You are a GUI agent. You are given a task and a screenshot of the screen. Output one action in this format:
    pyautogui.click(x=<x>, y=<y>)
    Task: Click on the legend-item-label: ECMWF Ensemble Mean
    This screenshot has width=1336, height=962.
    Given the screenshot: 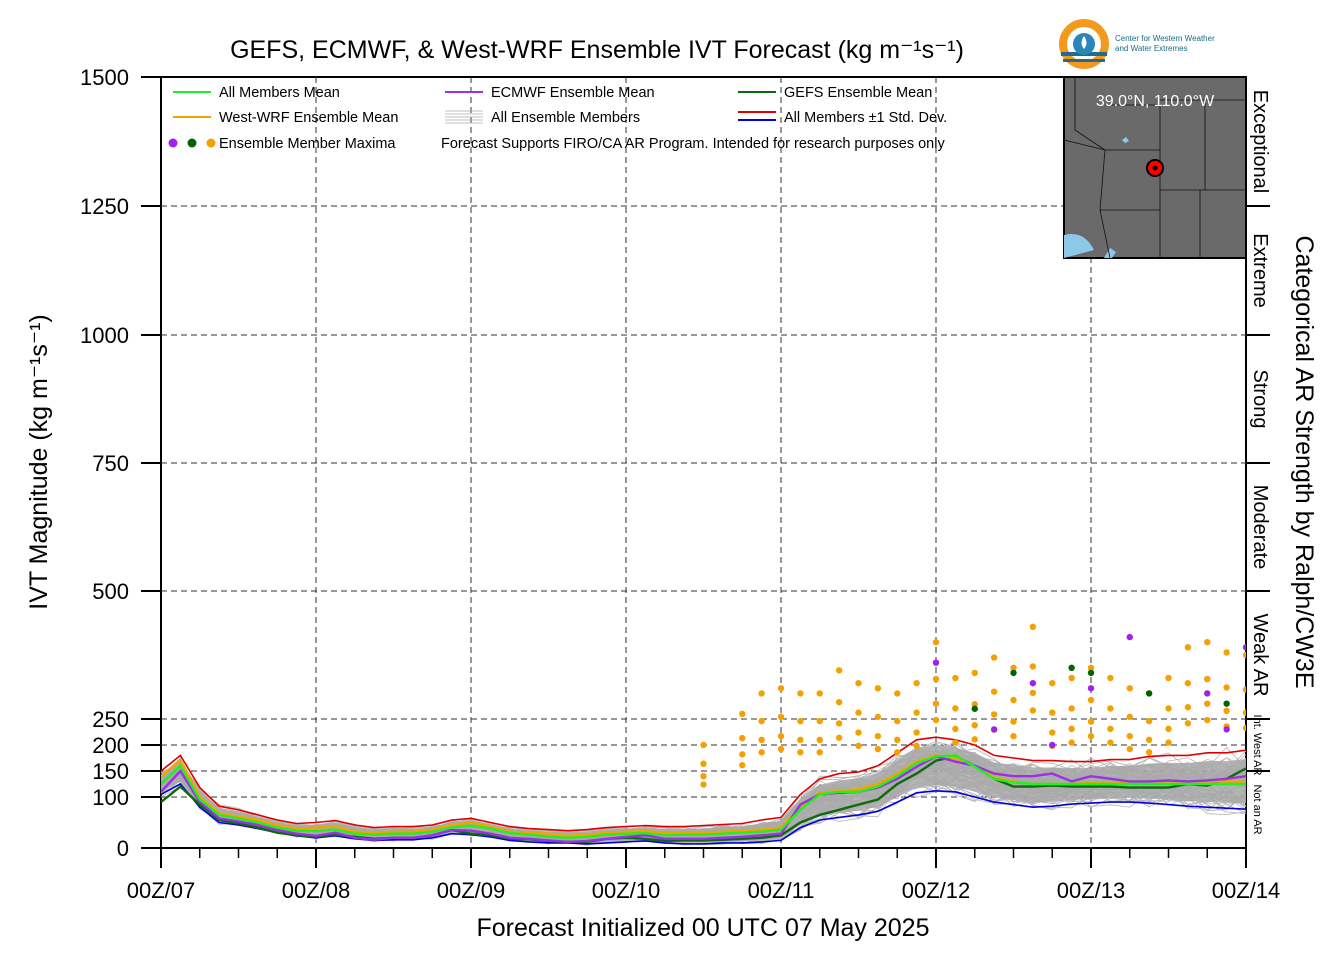 What is the action you would take?
    pyautogui.click(x=573, y=93)
    